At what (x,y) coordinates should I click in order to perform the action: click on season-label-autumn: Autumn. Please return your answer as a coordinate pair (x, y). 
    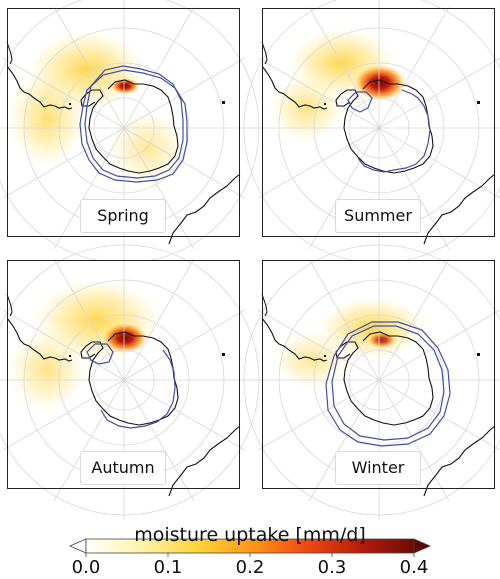
    Looking at the image, I should click on (123, 468).